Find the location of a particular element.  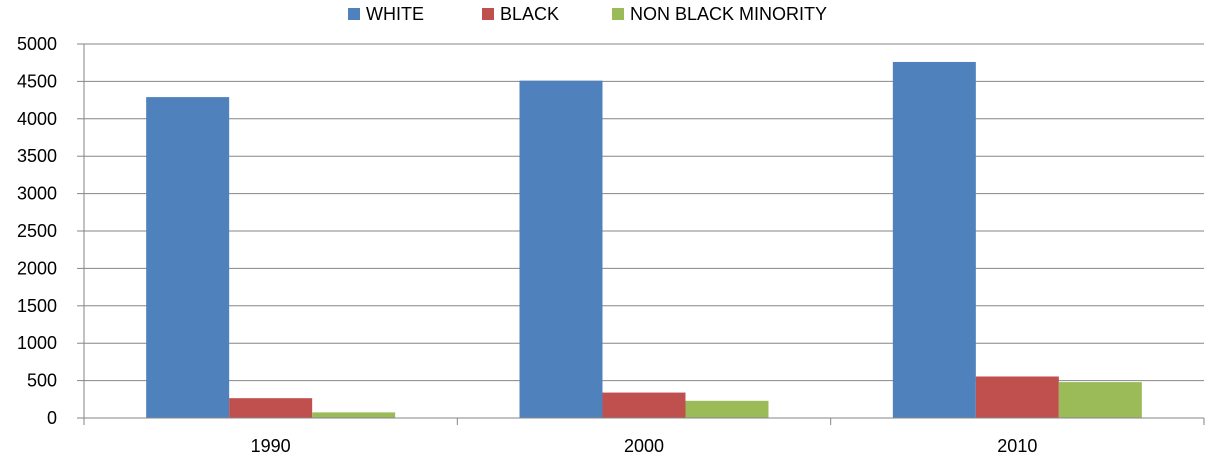

y-tick-label: 0 is located at coordinates (52, 418).